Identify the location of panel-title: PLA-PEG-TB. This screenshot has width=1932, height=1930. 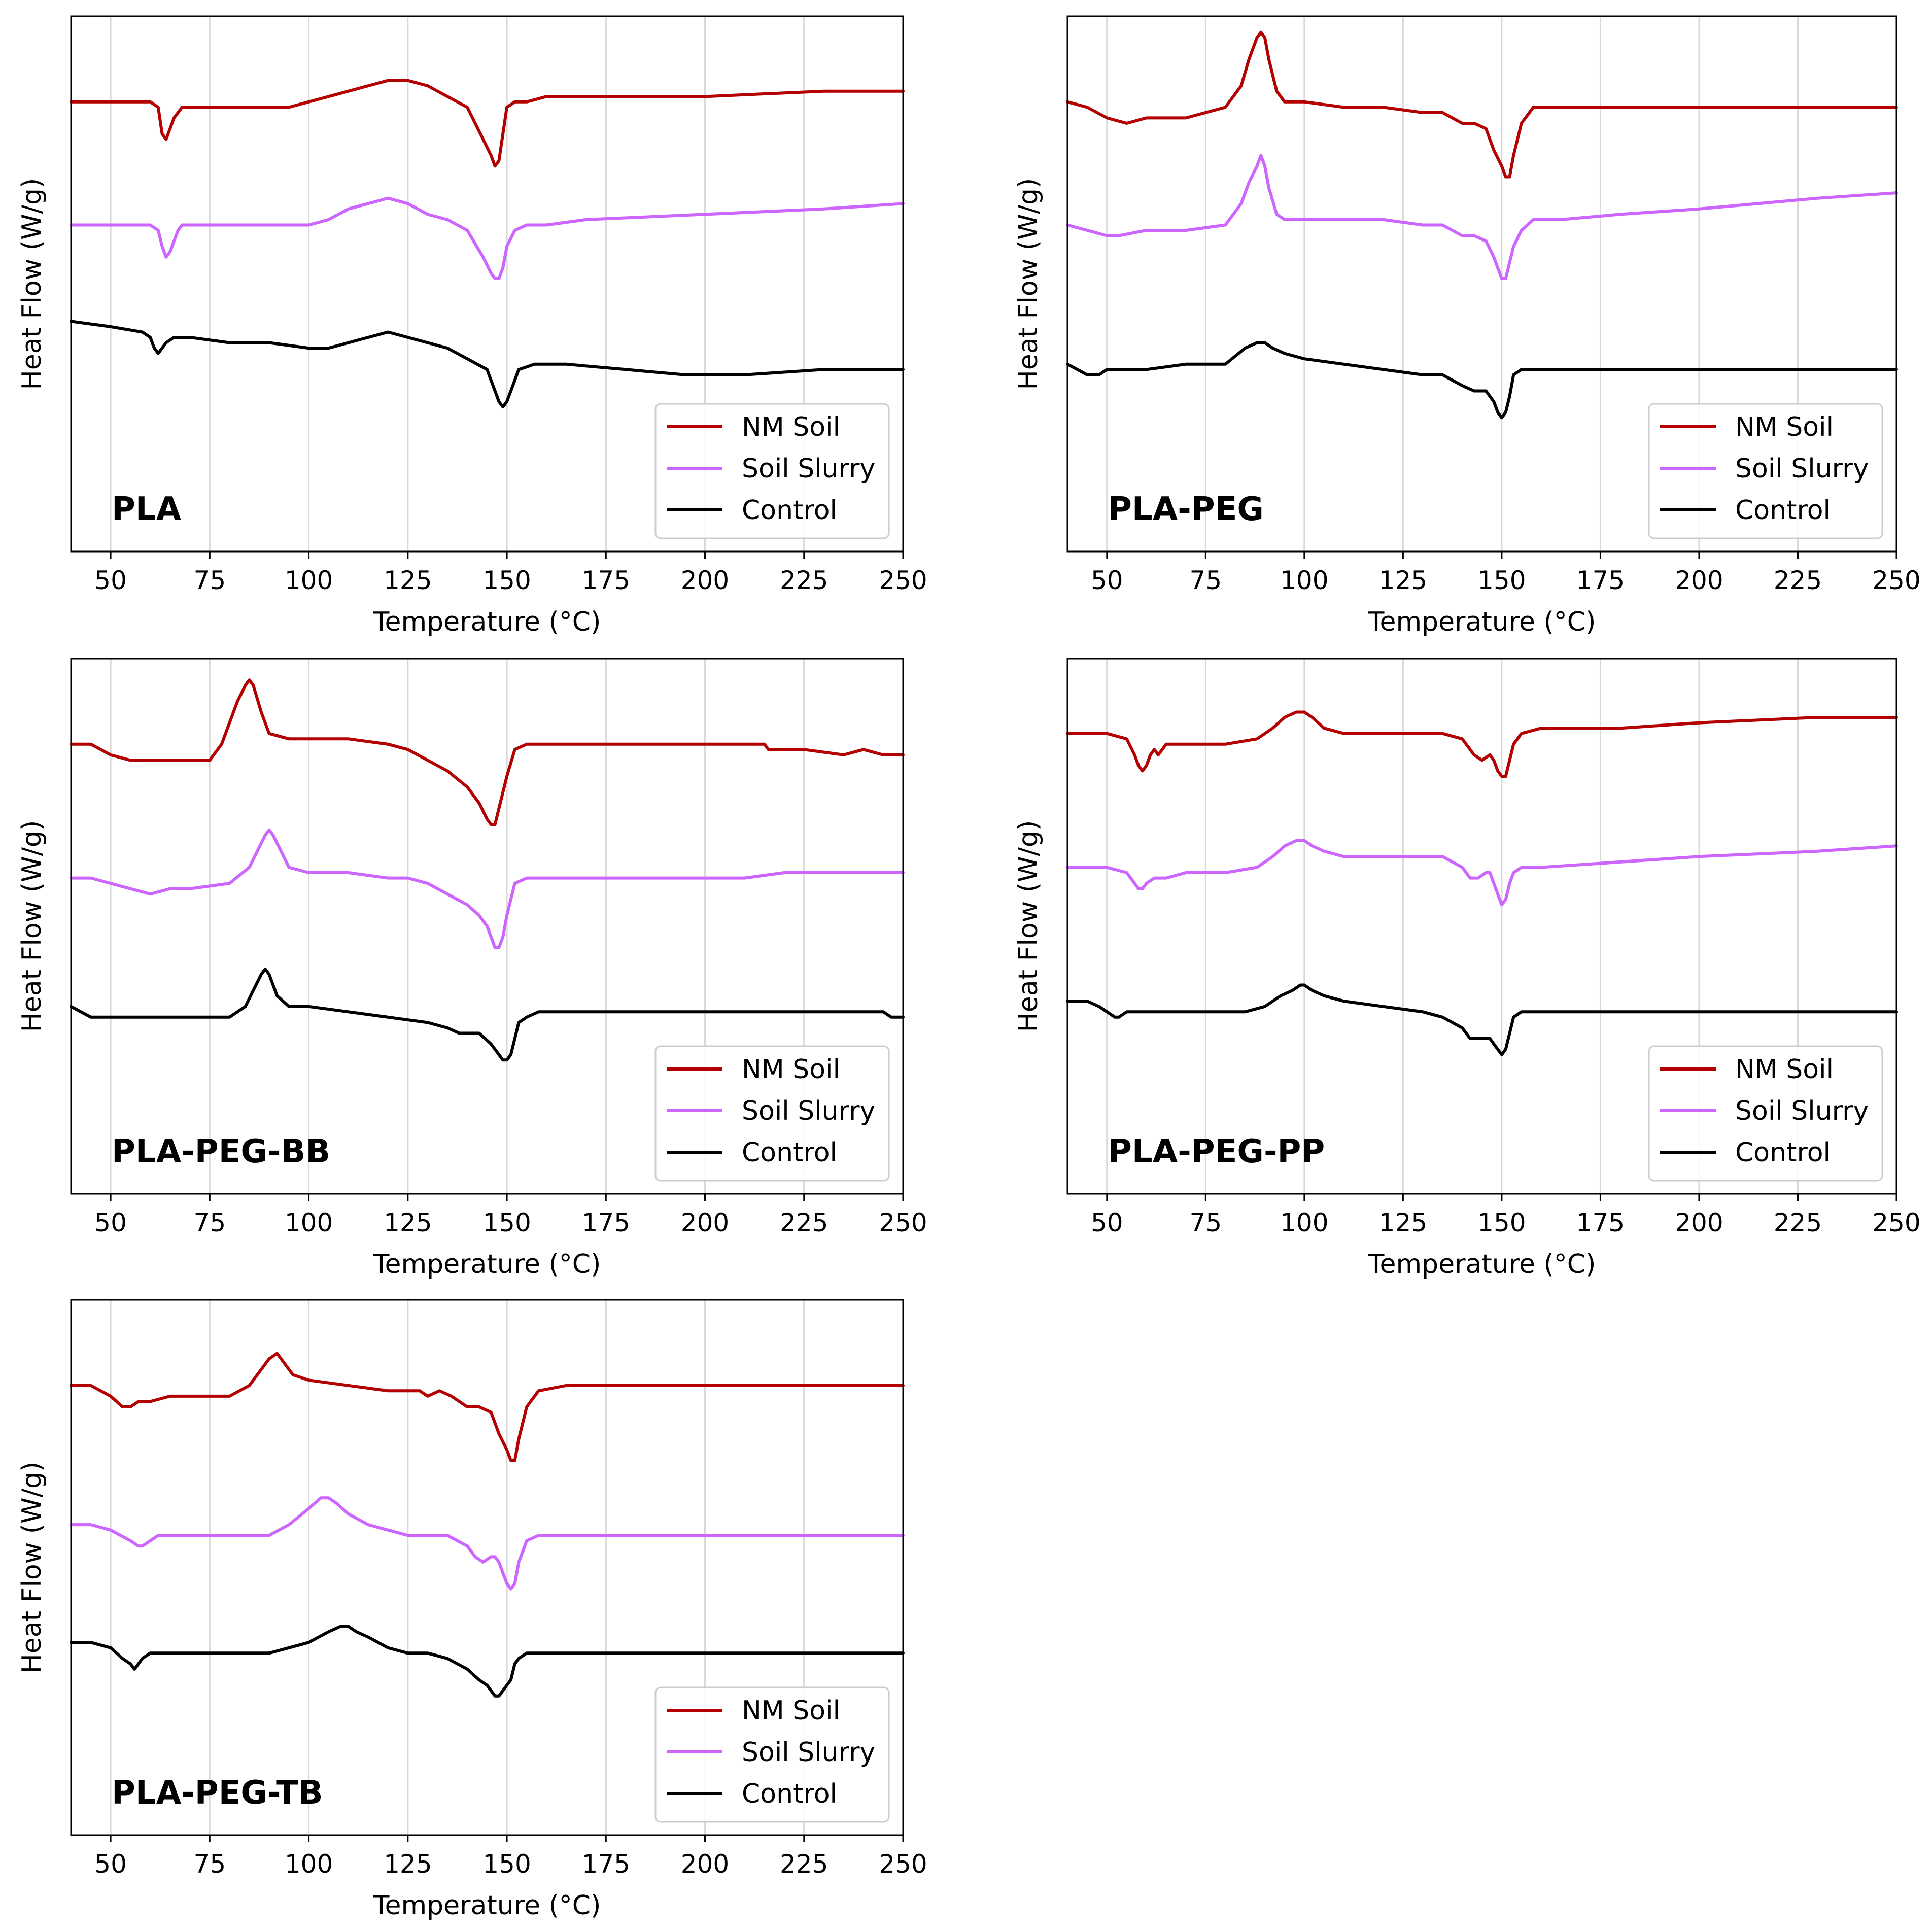
(217, 1793).